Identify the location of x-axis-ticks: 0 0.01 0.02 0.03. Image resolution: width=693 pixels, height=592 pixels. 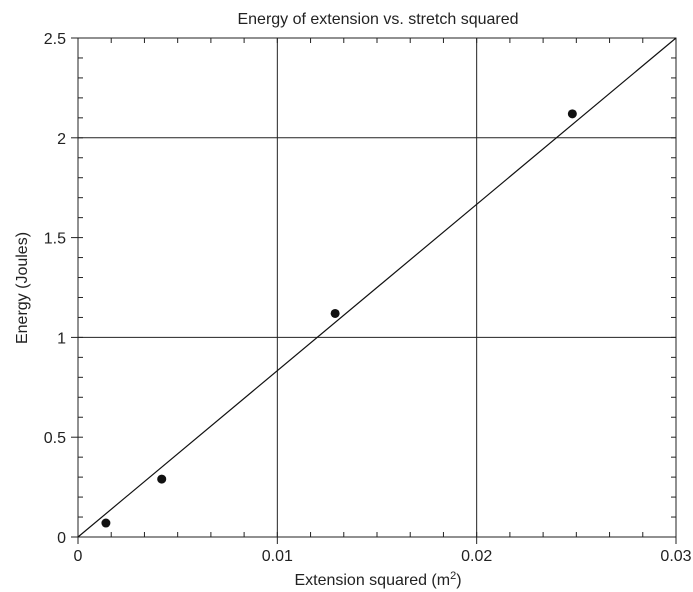
(383, 551).